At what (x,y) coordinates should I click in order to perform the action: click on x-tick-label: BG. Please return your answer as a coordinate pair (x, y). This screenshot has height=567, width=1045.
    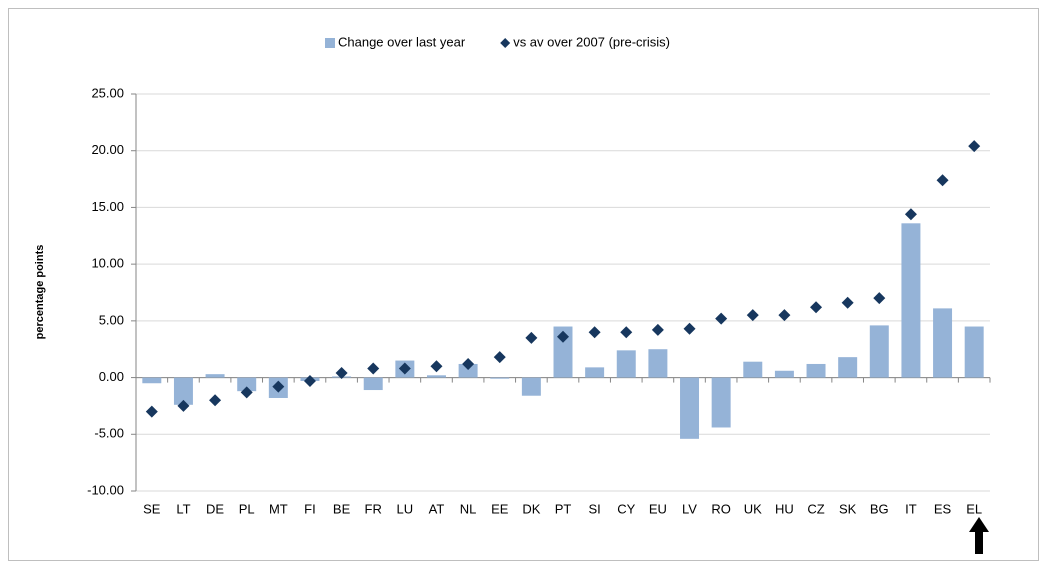
    Looking at the image, I should click on (879, 508).